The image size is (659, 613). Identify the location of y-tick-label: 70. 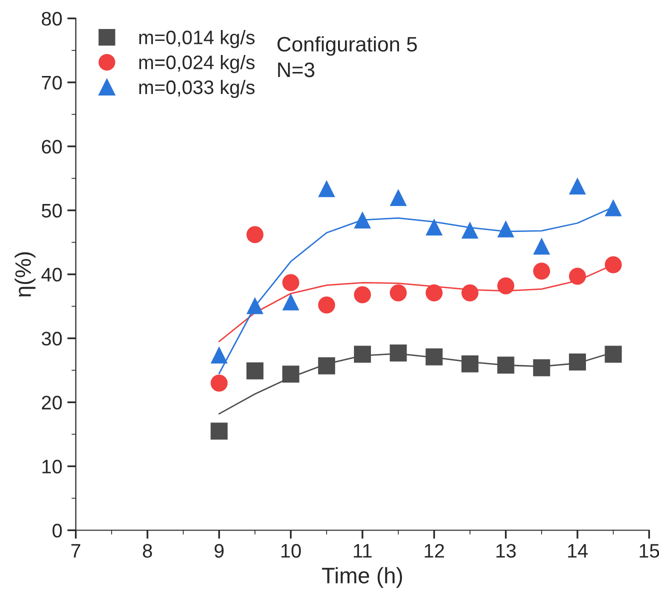
(52, 83).